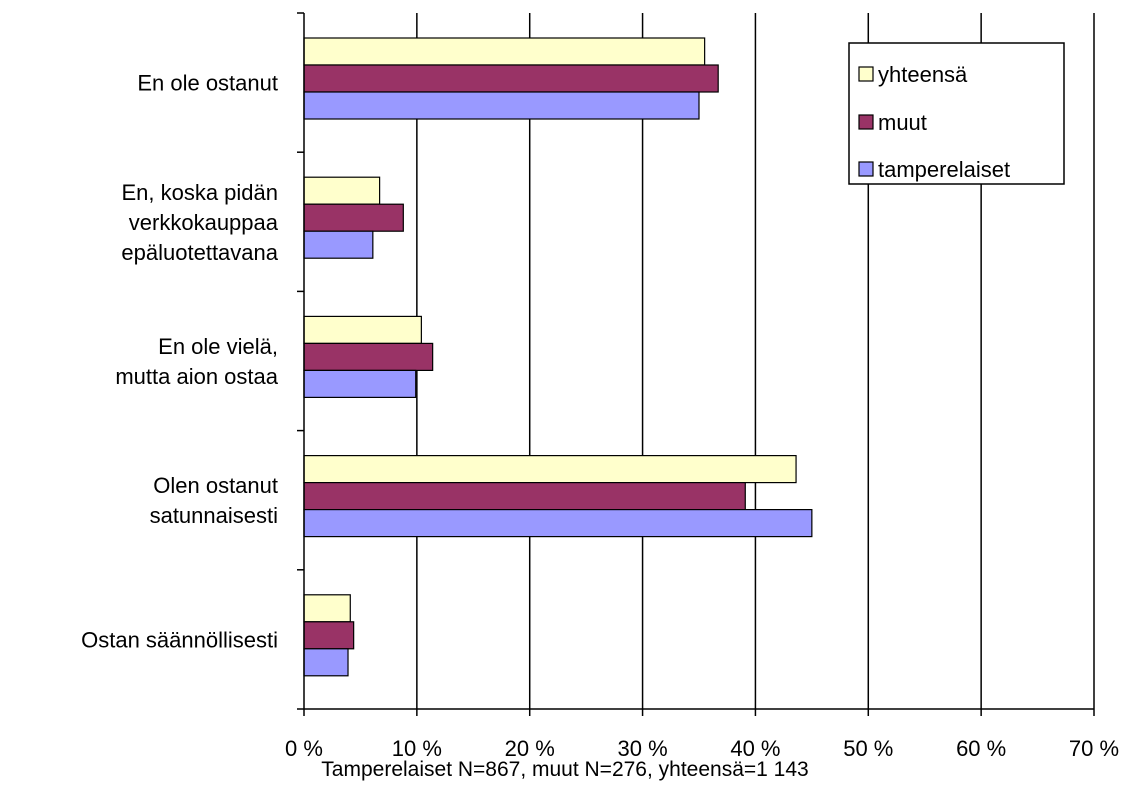 This screenshot has height=809, width=1130. Describe the element at coordinates (417, 748) in the screenshot. I see `x-tick-label: 10 %` at that location.